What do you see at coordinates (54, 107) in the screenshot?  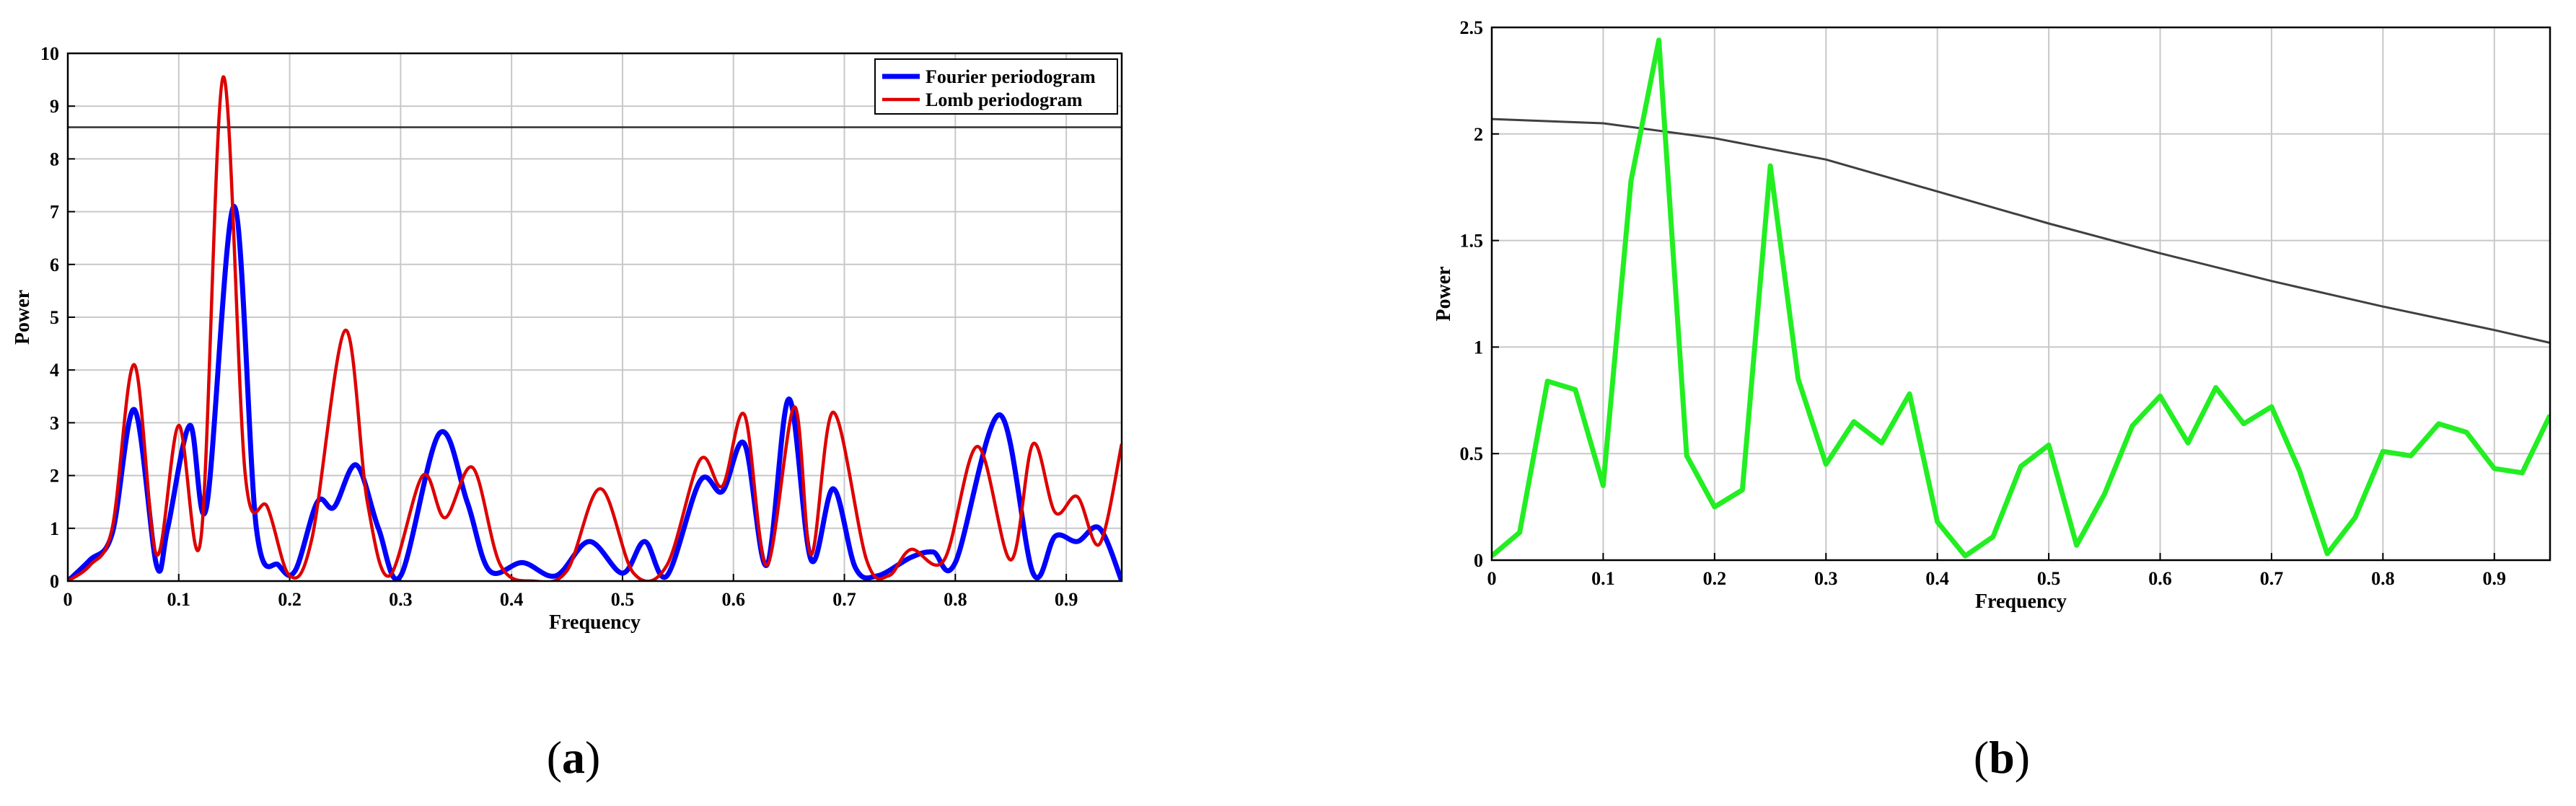 I see `panel-a-y-tick-label: 9` at bounding box center [54, 107].